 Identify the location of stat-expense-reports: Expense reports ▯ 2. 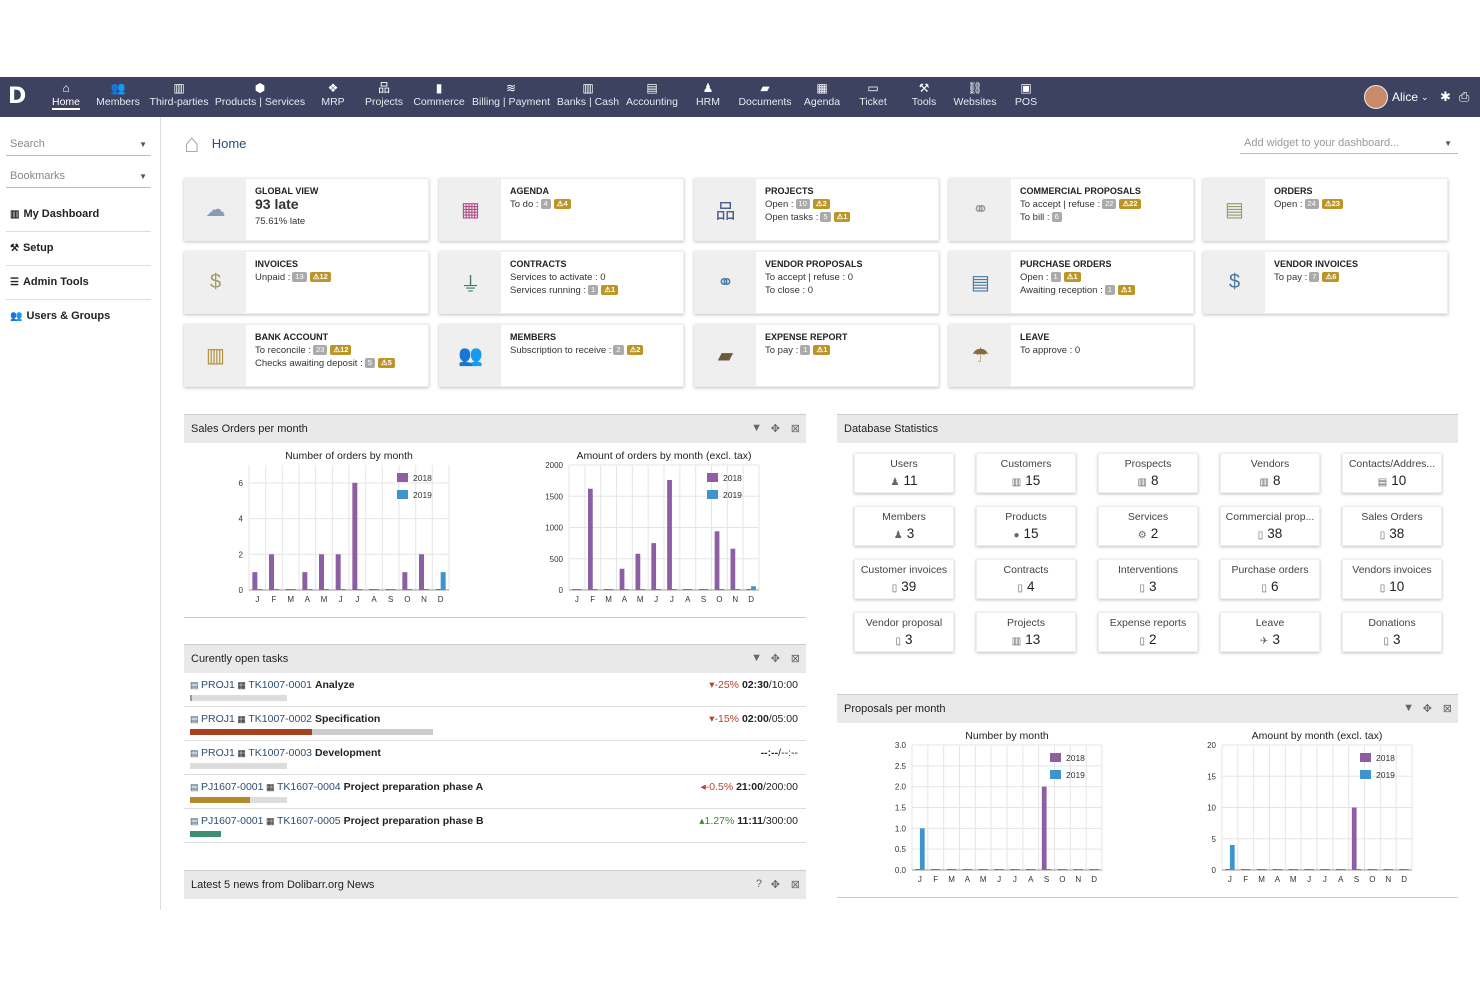
(1148, 632).